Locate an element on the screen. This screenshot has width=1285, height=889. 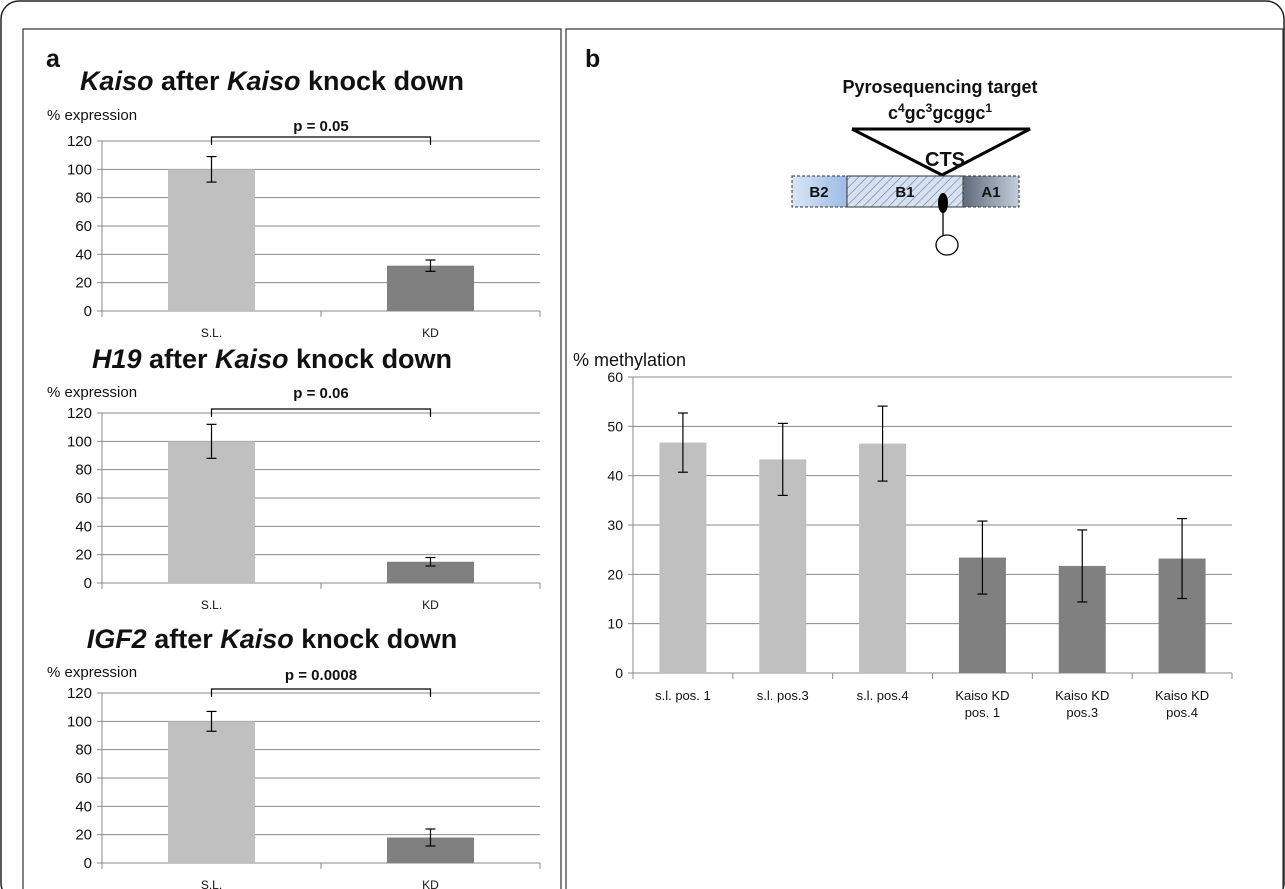
target-wedge is located at coordinates (941, 152).